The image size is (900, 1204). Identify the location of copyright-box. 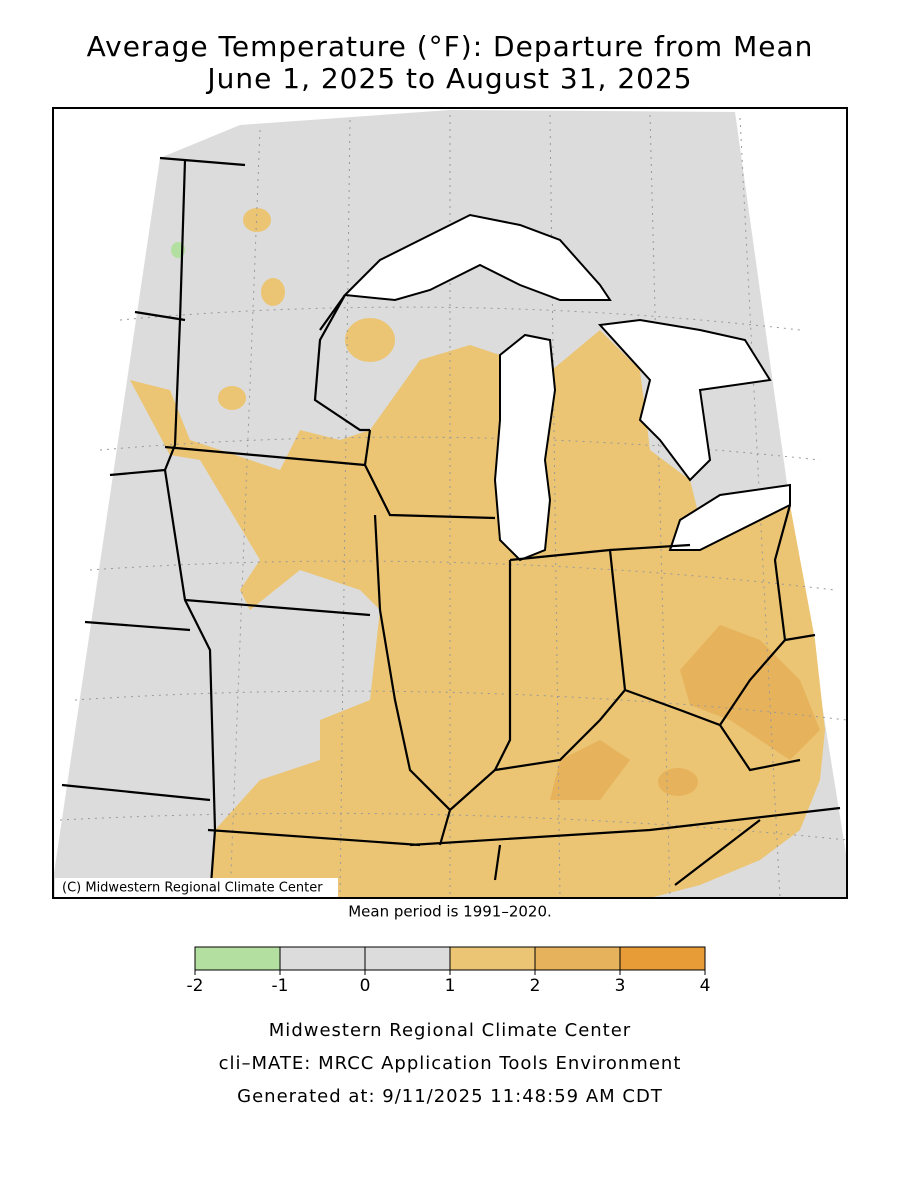
(196, 887).